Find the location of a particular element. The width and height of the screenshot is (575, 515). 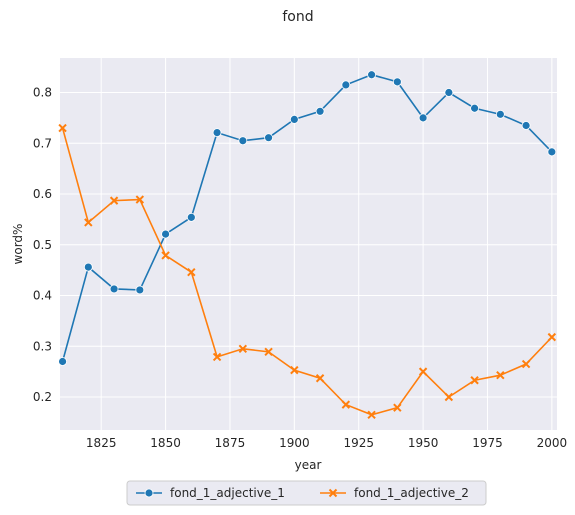

y-tick-label: 0.5 is located at coordinates (42, 245).